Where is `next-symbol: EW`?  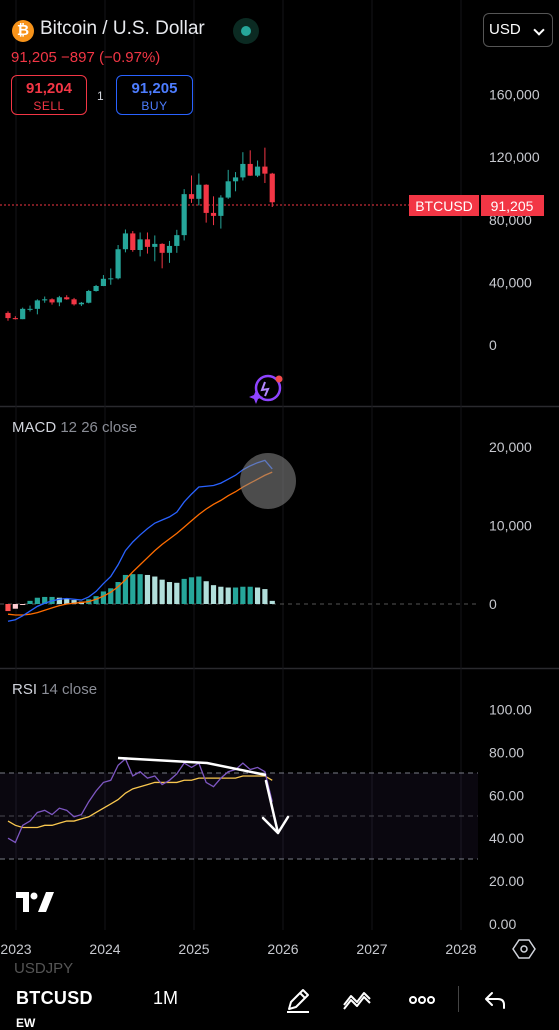 next-symbol: EW is located at coordinates (26, 1023).